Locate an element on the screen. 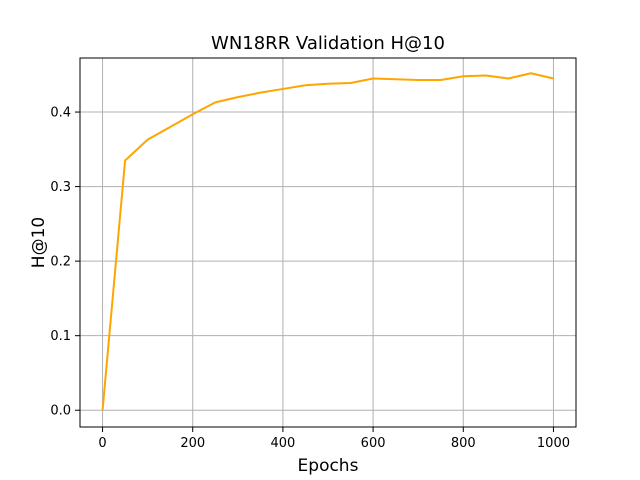  y-tick-label: 0.2 is located at coordinates (60, 262).